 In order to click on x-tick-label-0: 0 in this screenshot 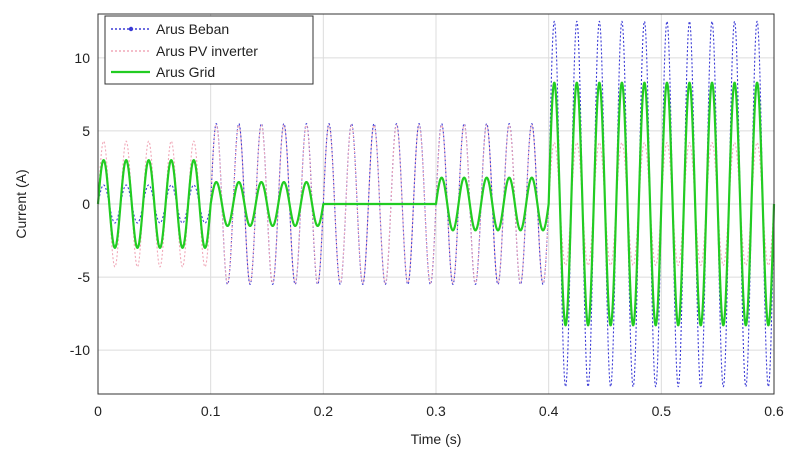, I will do `click(98, 411)`.